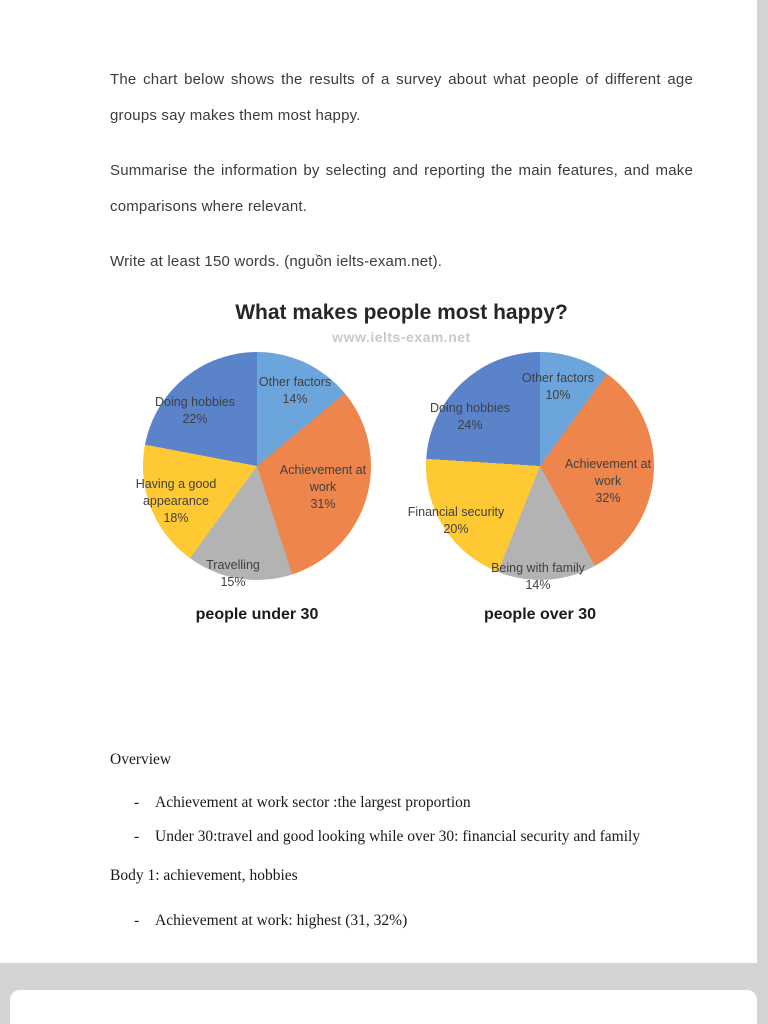  Describe the element at coordinates (470, 425) in the screenshot. I see `pie-label-pct: 24%` at that location.